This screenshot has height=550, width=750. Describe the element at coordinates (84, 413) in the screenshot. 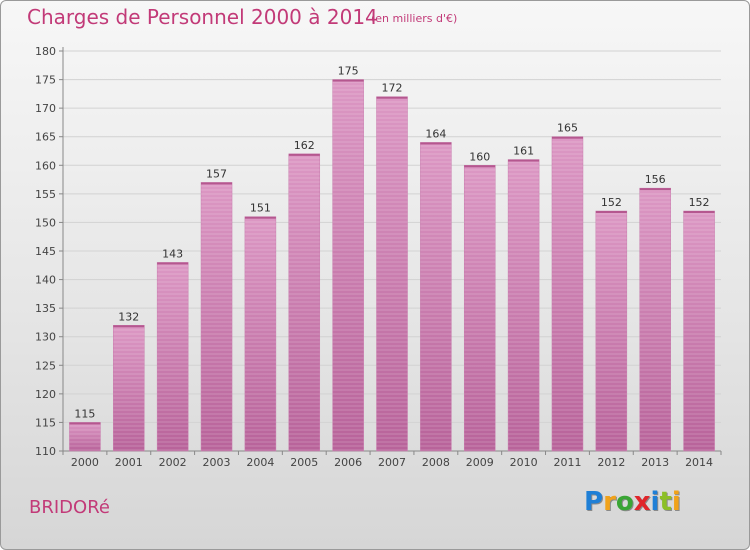

I see `bar-value-label: 115` at that location.